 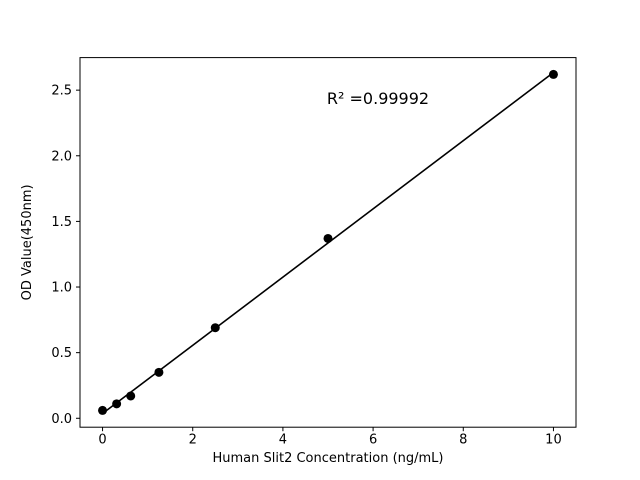 I want to click on x-tick-label: 2, so click(x=193, y=440).